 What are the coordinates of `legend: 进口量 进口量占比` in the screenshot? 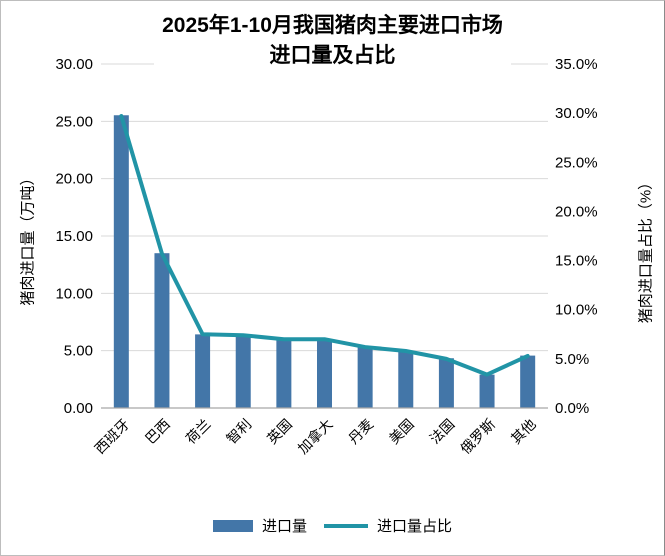 It's located at (332, 525).